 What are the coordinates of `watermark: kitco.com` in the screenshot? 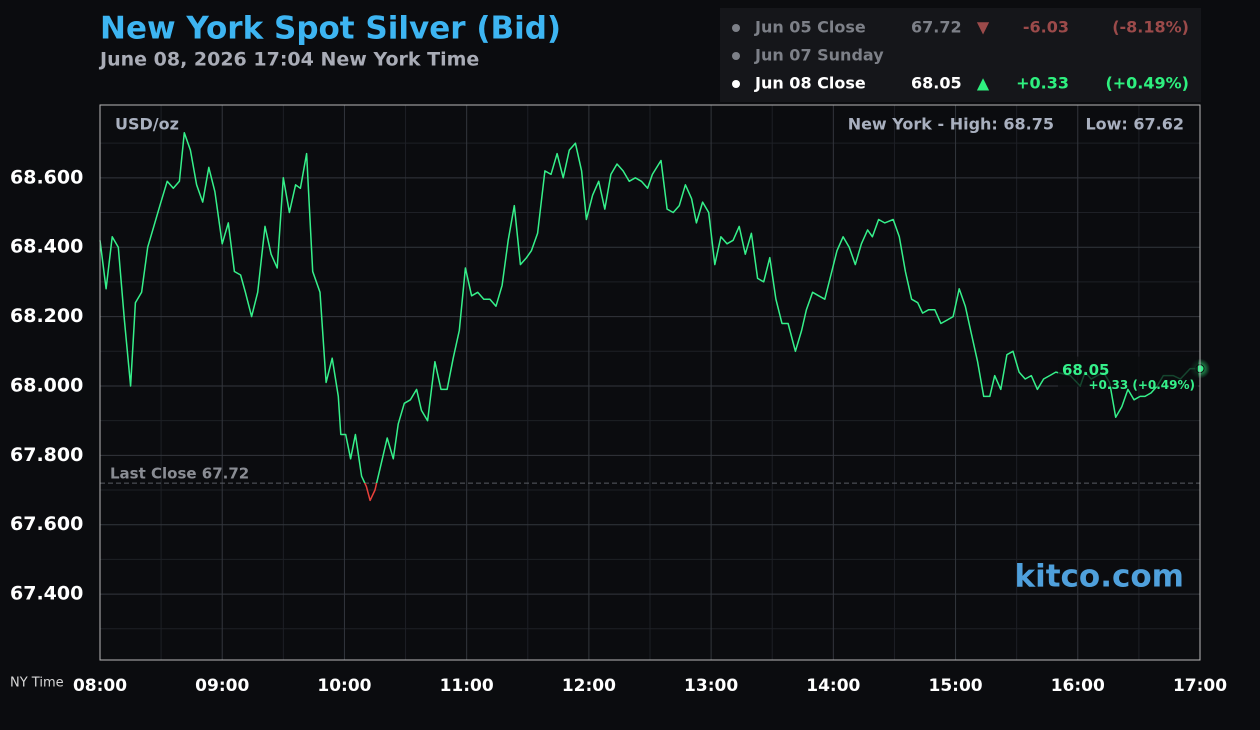 It's located at (1100, 577).